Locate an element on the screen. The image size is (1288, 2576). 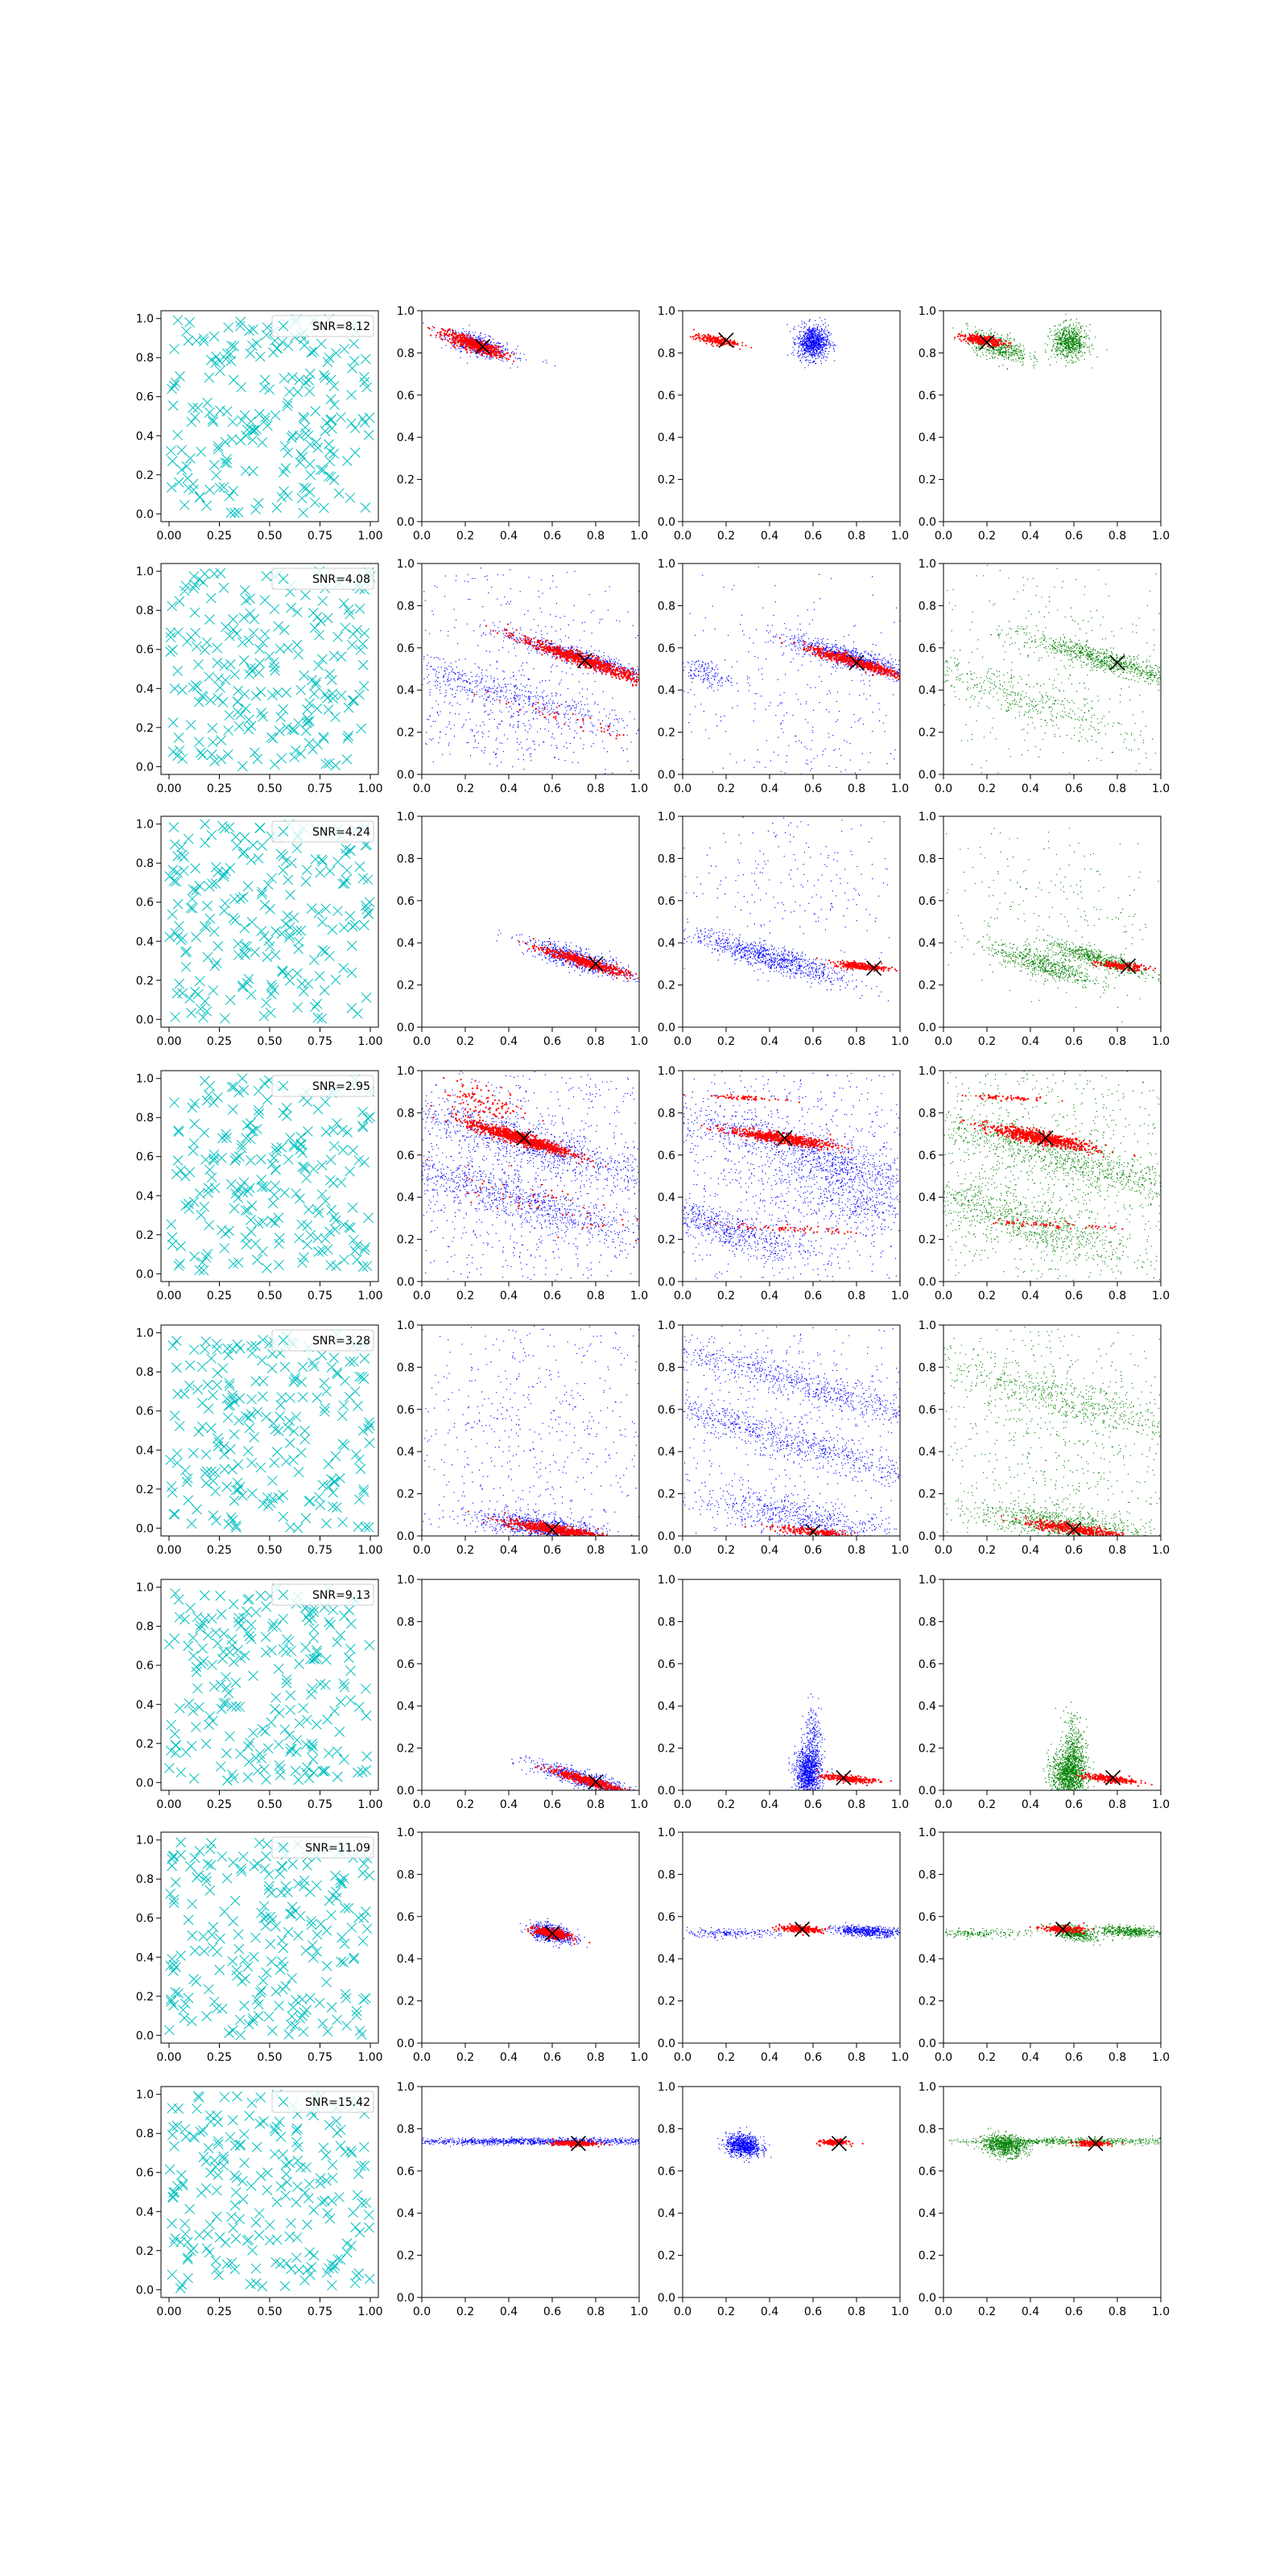
legend-box is located at coordinates (322, 2102).